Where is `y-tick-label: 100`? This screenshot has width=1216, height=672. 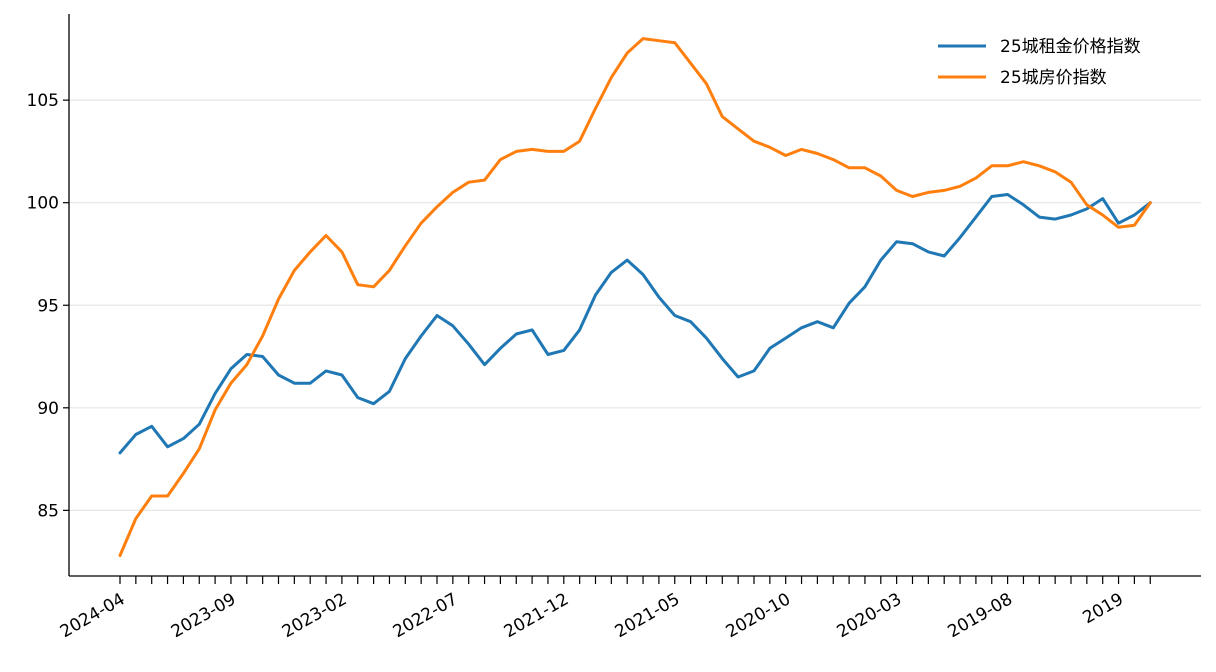 y-tick-label: 100 is located at coordinates (43, 204).